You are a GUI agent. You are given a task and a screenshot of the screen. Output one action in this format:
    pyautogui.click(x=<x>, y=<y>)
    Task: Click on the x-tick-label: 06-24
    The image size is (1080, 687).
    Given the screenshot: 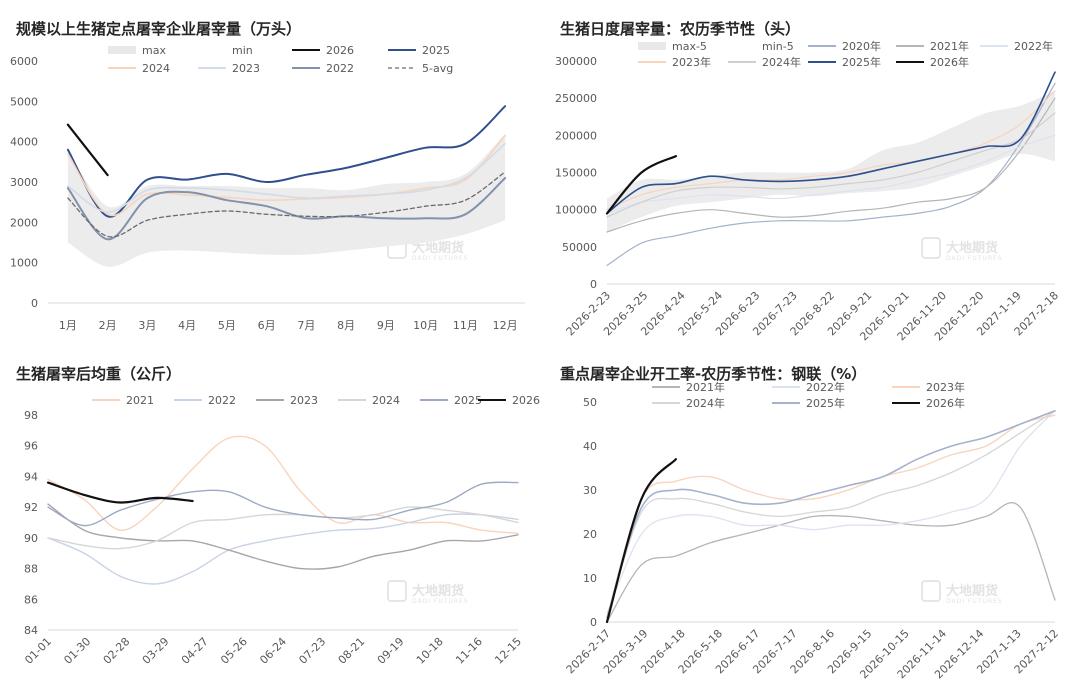 What is the action you would take?
    pyautogui.click(x=273, y=651)
    